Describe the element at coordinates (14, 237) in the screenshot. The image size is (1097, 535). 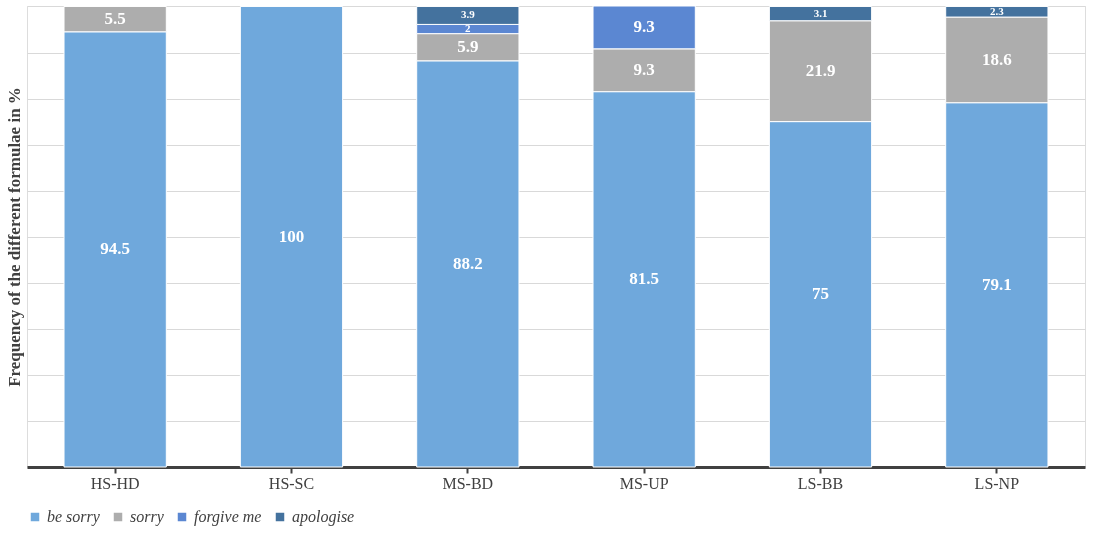
I see `y-axis-title: Frequency of the different formulae in %` at that location.